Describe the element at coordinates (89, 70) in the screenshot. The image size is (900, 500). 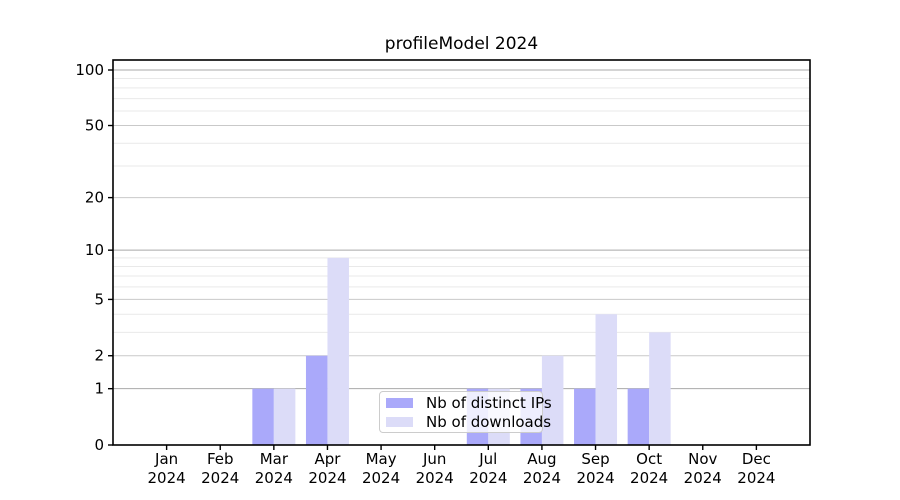
I see `y-tick-label: 100` at that location.